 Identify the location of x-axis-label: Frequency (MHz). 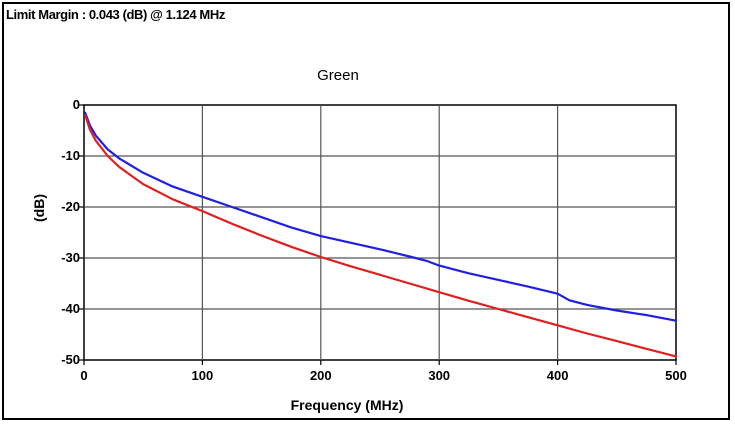
(347, 405).